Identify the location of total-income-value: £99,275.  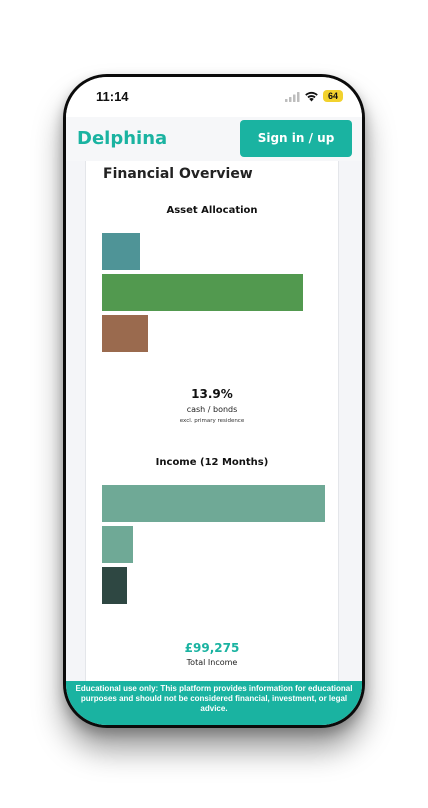
(212, 648).